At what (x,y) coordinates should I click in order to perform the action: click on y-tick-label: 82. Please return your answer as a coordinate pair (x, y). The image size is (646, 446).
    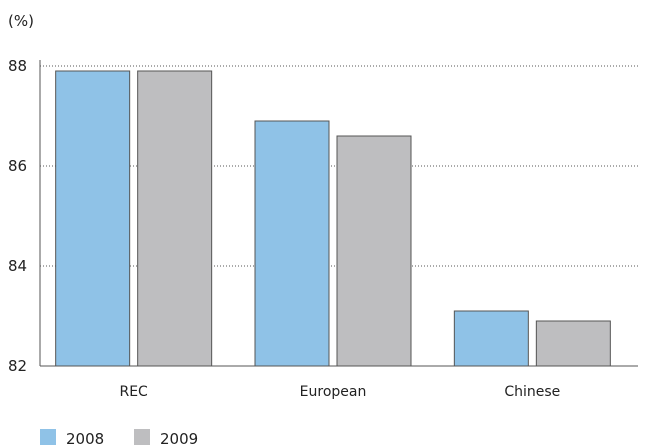
    Looking at the image, I should click on (17, 366).